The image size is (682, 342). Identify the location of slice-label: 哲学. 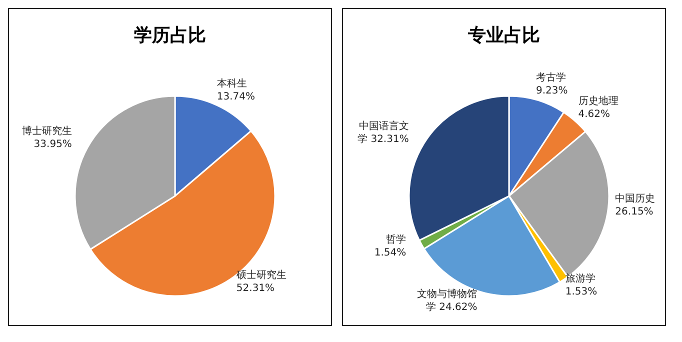
(396, 239).